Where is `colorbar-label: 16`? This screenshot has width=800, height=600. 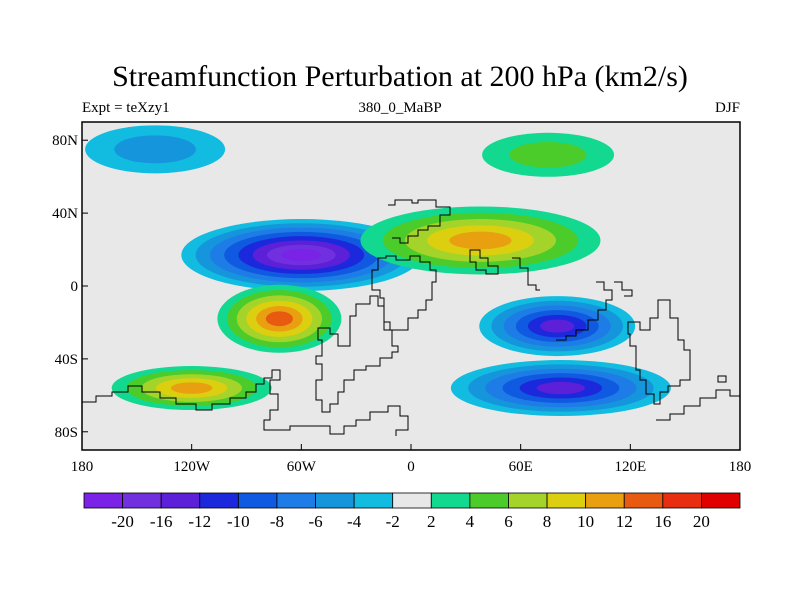
colorbar-label: 16 is located at coordinates (662, 521).